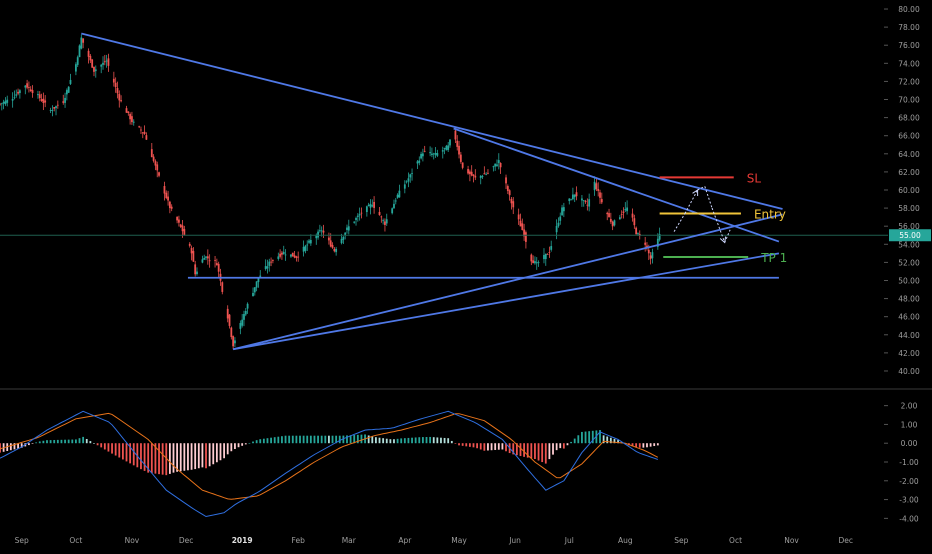 The height and width of the screenshot is (554, 932). What do you see at coordinates (901, 463) in the screenshot?
I see `macd-axis: 2.00 1.00 0.00 -1.00 -2.00 -3.00 -4.00` at bounding box center [901, 463].